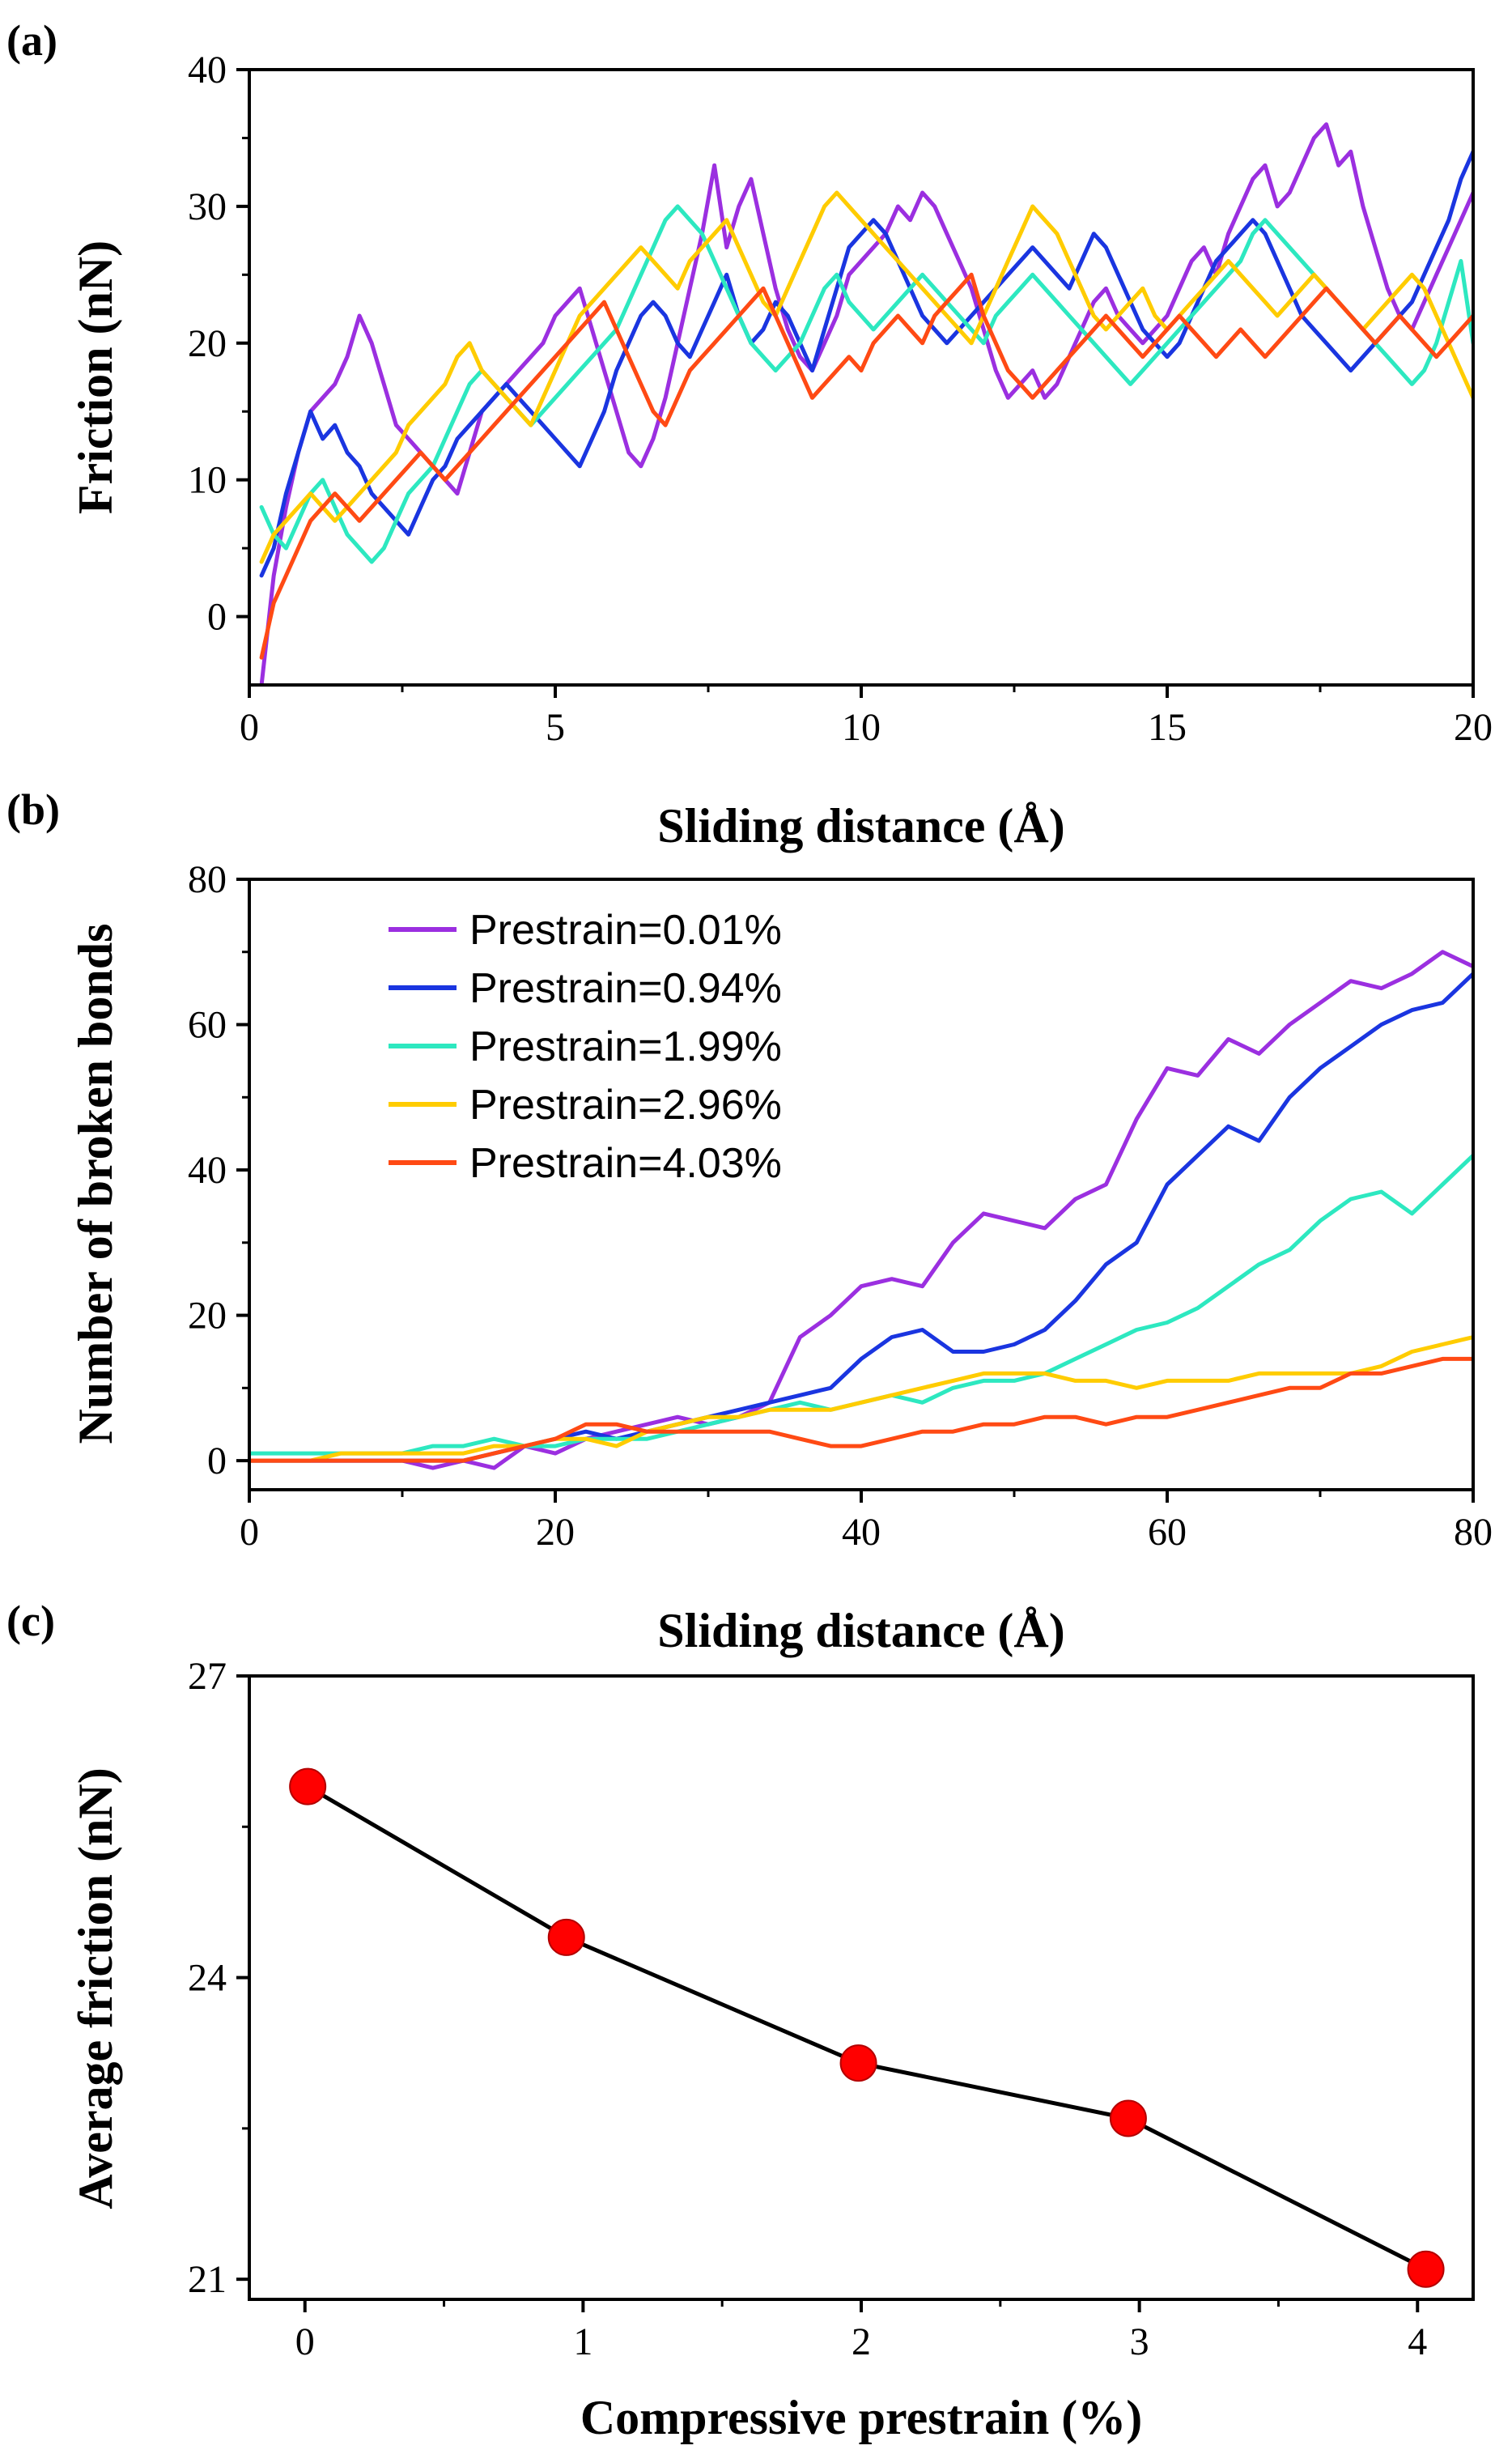  Describe the element at coordinates (861, 2417) in the screenshot. I see `panel-c-xlabel: Compressive prestrain (%)` at that location.